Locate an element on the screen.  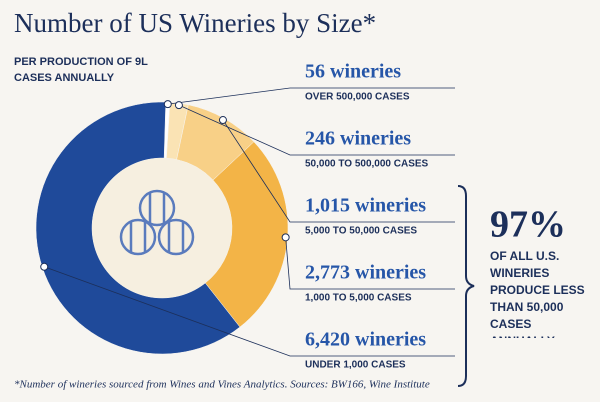
value-label: 56 wineries is located at coordinates (353, 72).